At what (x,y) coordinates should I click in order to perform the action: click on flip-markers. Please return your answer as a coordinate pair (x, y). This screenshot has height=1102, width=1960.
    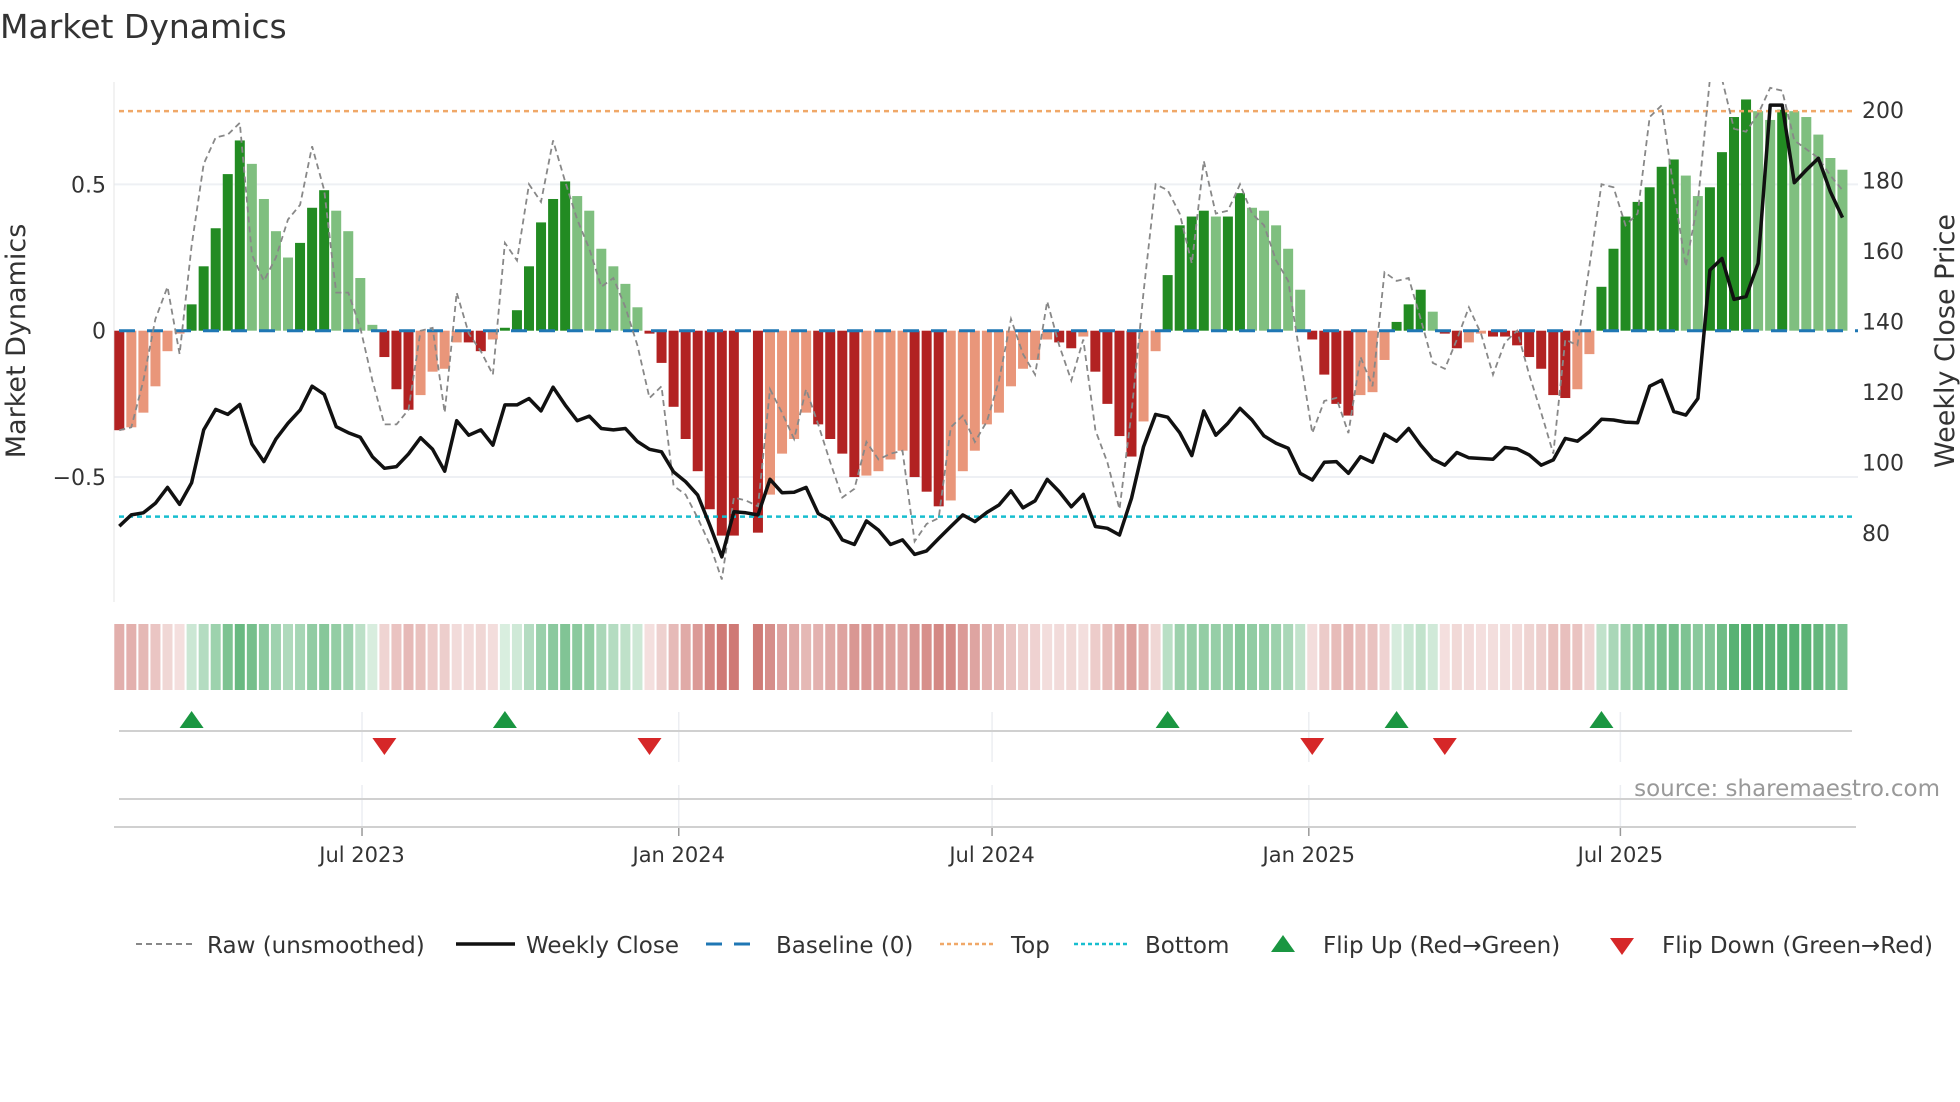
    Looking at the image, I should click on (896, 733).